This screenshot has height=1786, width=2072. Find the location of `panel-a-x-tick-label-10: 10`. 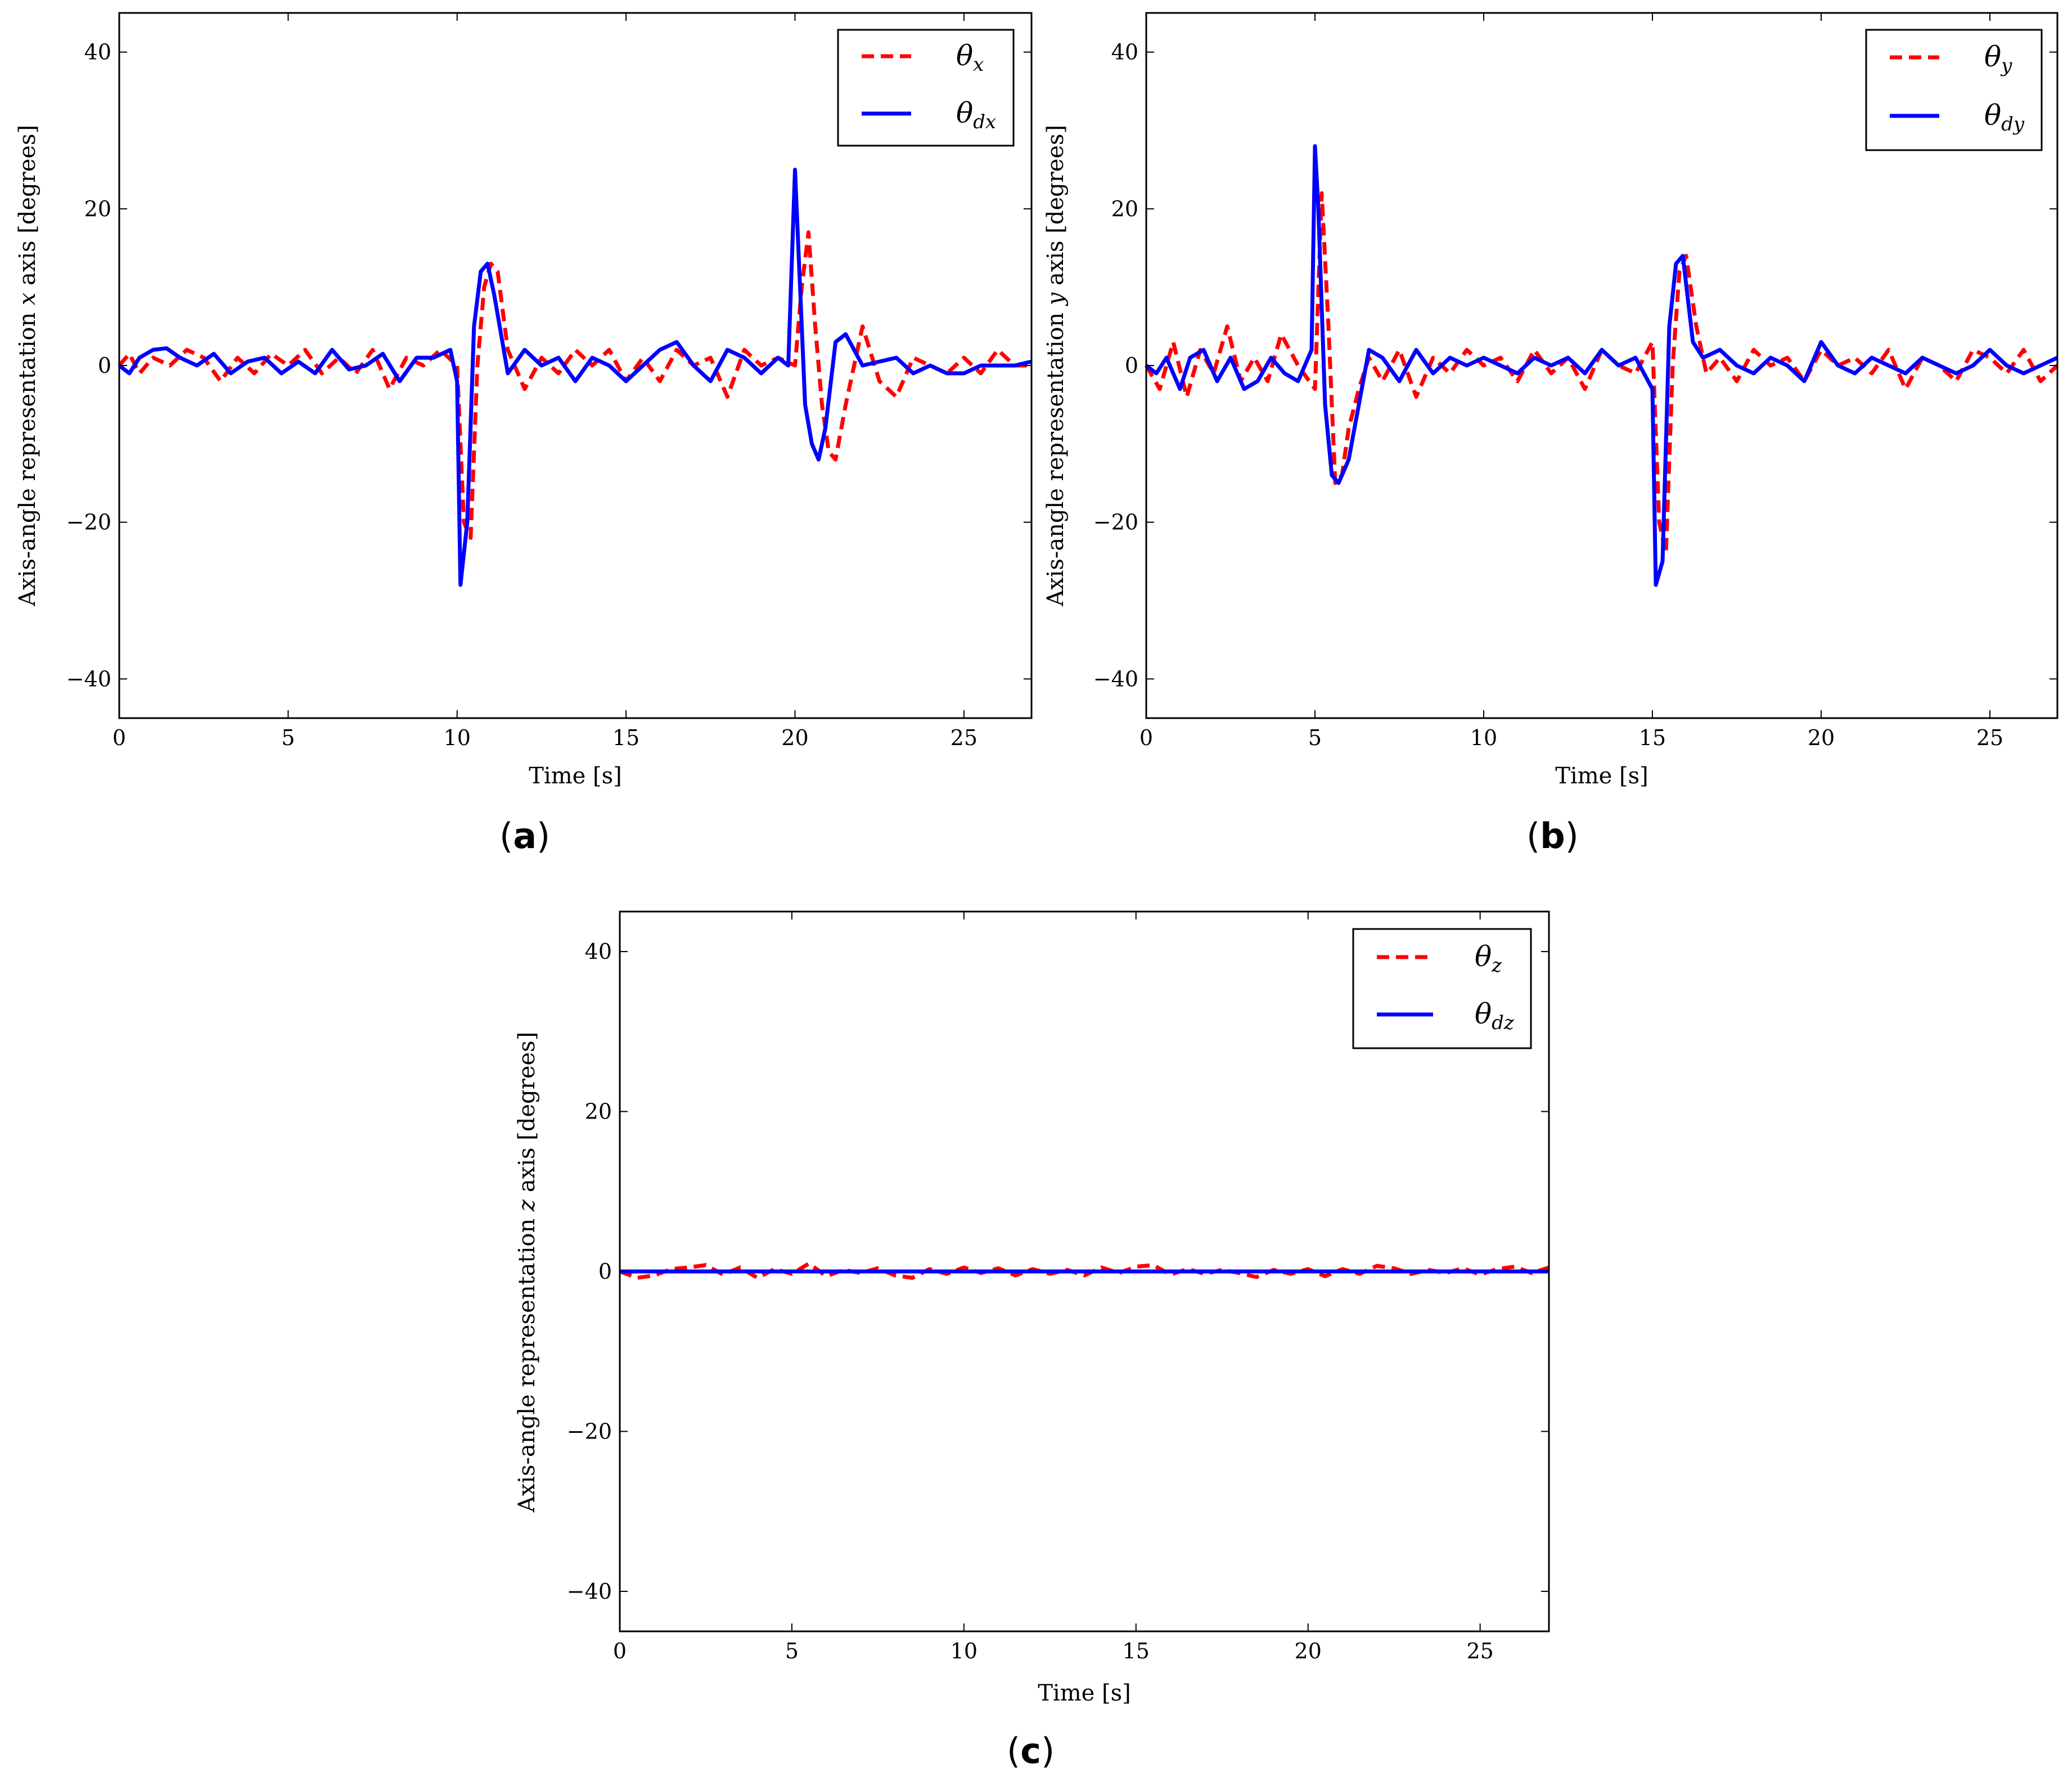

panel-a-x-tick-label-10: 10 is located at coordinates (458, 738).